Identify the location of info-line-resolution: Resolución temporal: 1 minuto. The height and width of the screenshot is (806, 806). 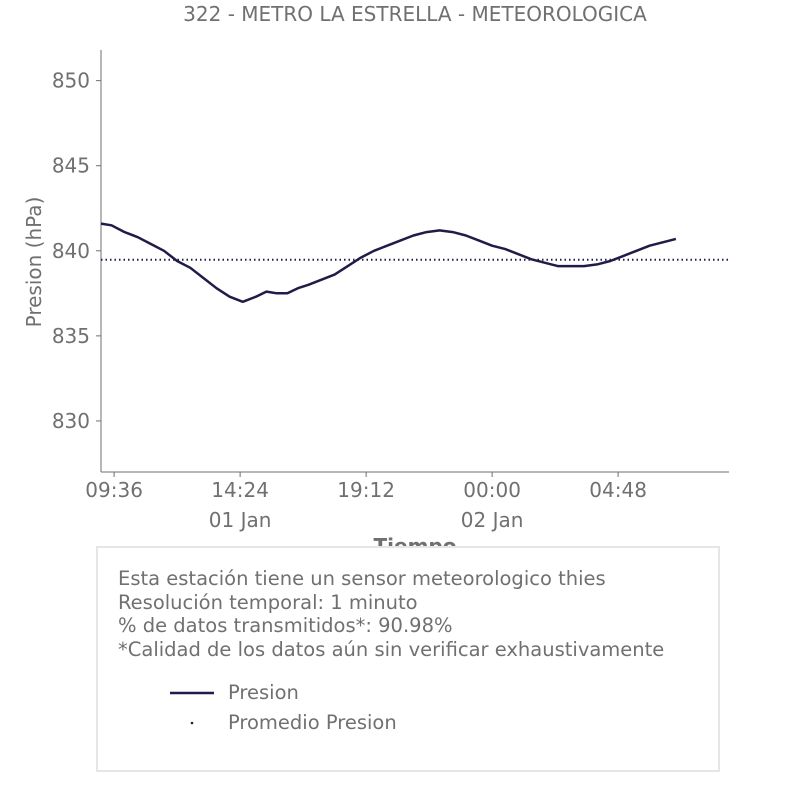
(268, 602).